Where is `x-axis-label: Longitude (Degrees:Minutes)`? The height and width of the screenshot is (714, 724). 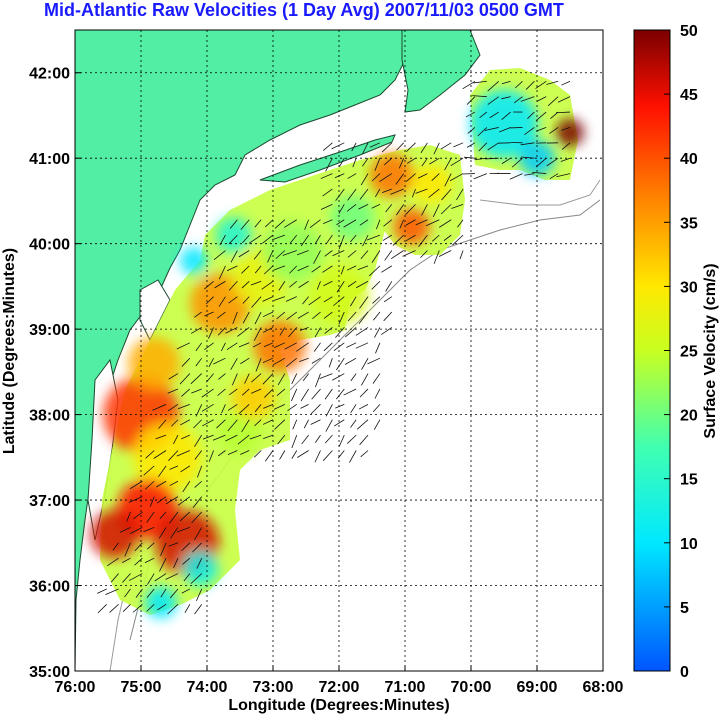 x-axis-label: Longitude (Degrees:Minutes) is located at coordinates (338, 705).